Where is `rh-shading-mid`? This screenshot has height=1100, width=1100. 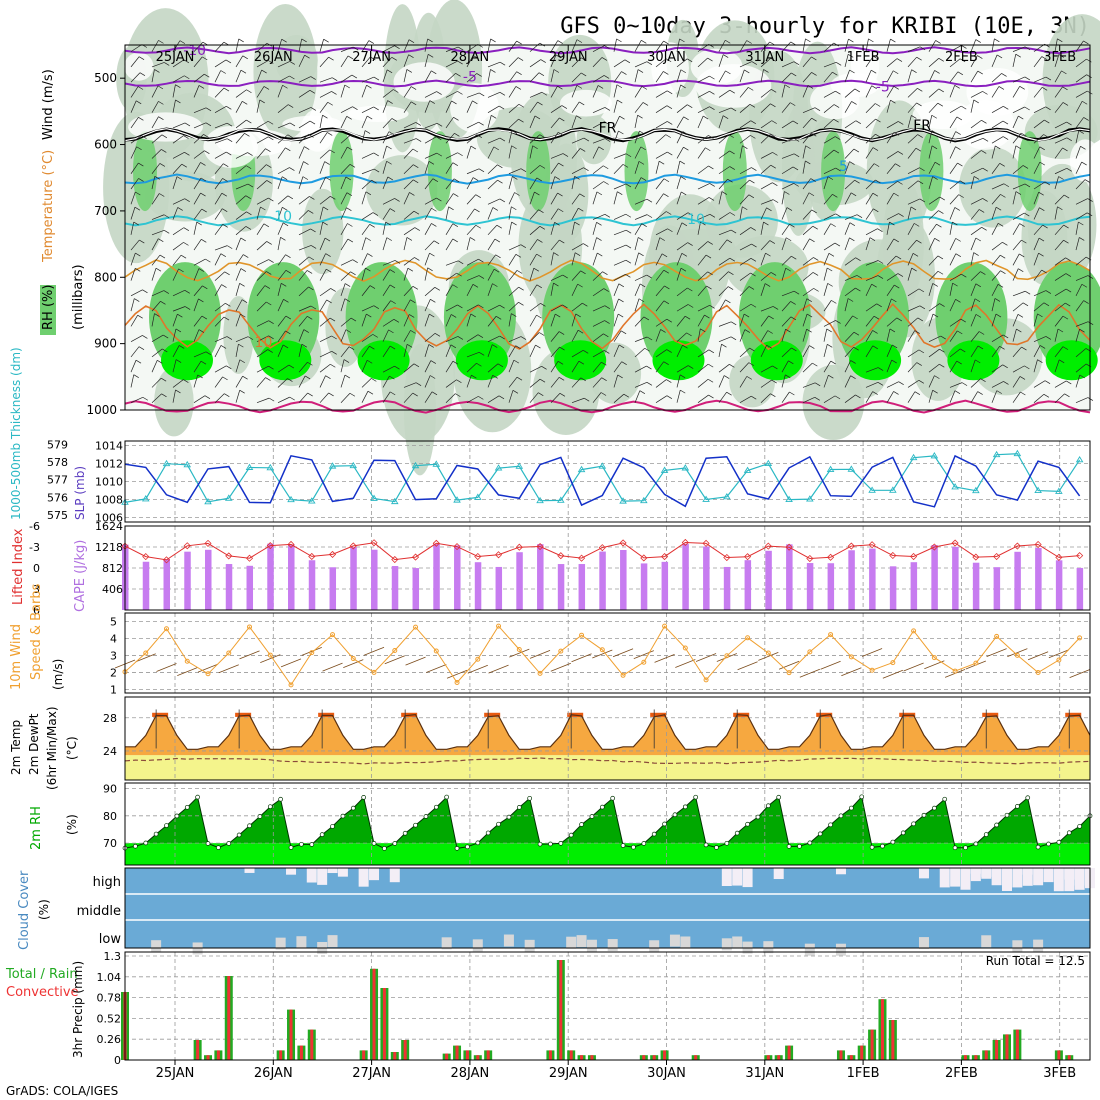 rh-shading-mid is located at coordinates (566, 193).